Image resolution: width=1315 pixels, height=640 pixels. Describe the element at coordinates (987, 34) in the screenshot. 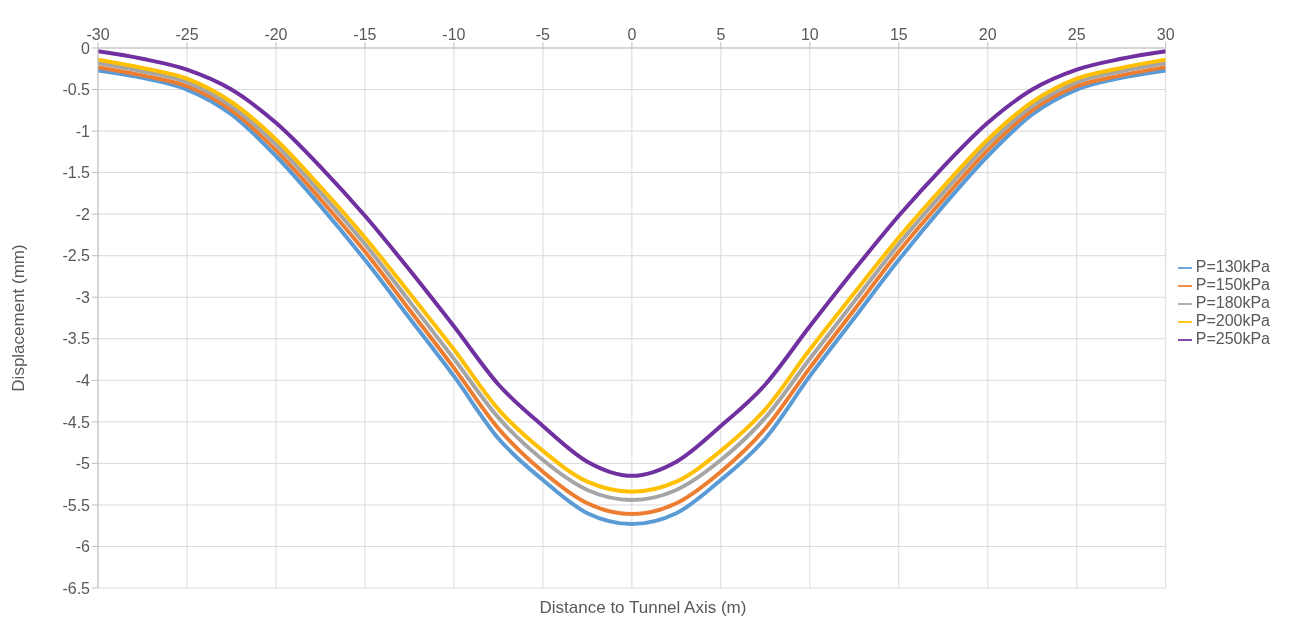

I see `x-tick-label: 20` at that location.